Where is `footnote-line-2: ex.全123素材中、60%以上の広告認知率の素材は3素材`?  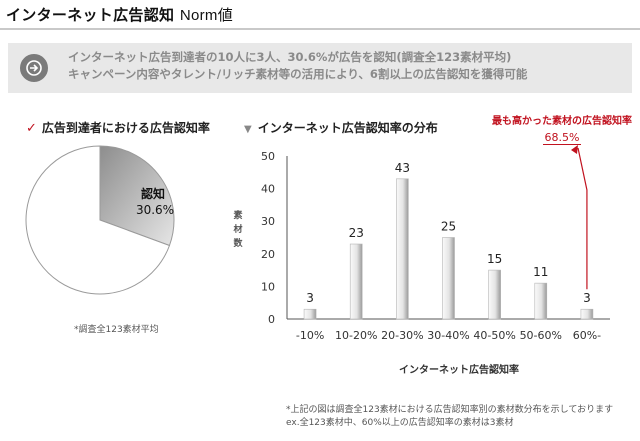 footnote-line-2: ex.全123素材中、60%以上の広告認知率の素材は3素材 is located at coordinates (400, 423).